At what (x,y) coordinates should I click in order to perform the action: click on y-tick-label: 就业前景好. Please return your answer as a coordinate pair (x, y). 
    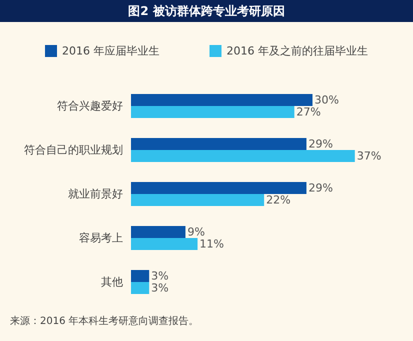
    Looking at the image, I should click on (95, 194).